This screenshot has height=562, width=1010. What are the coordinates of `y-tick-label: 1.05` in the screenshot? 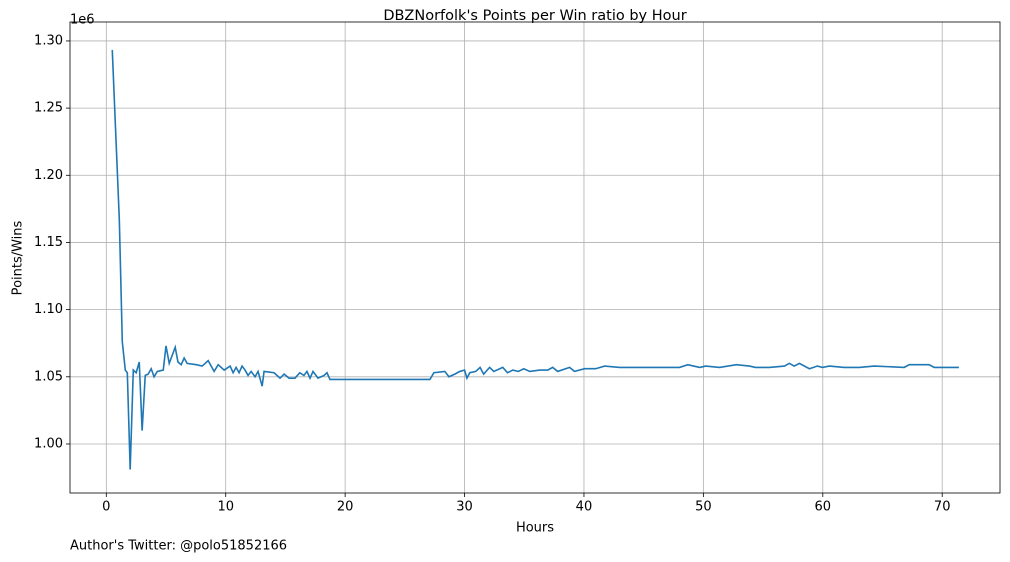 It's located at (48, 376).